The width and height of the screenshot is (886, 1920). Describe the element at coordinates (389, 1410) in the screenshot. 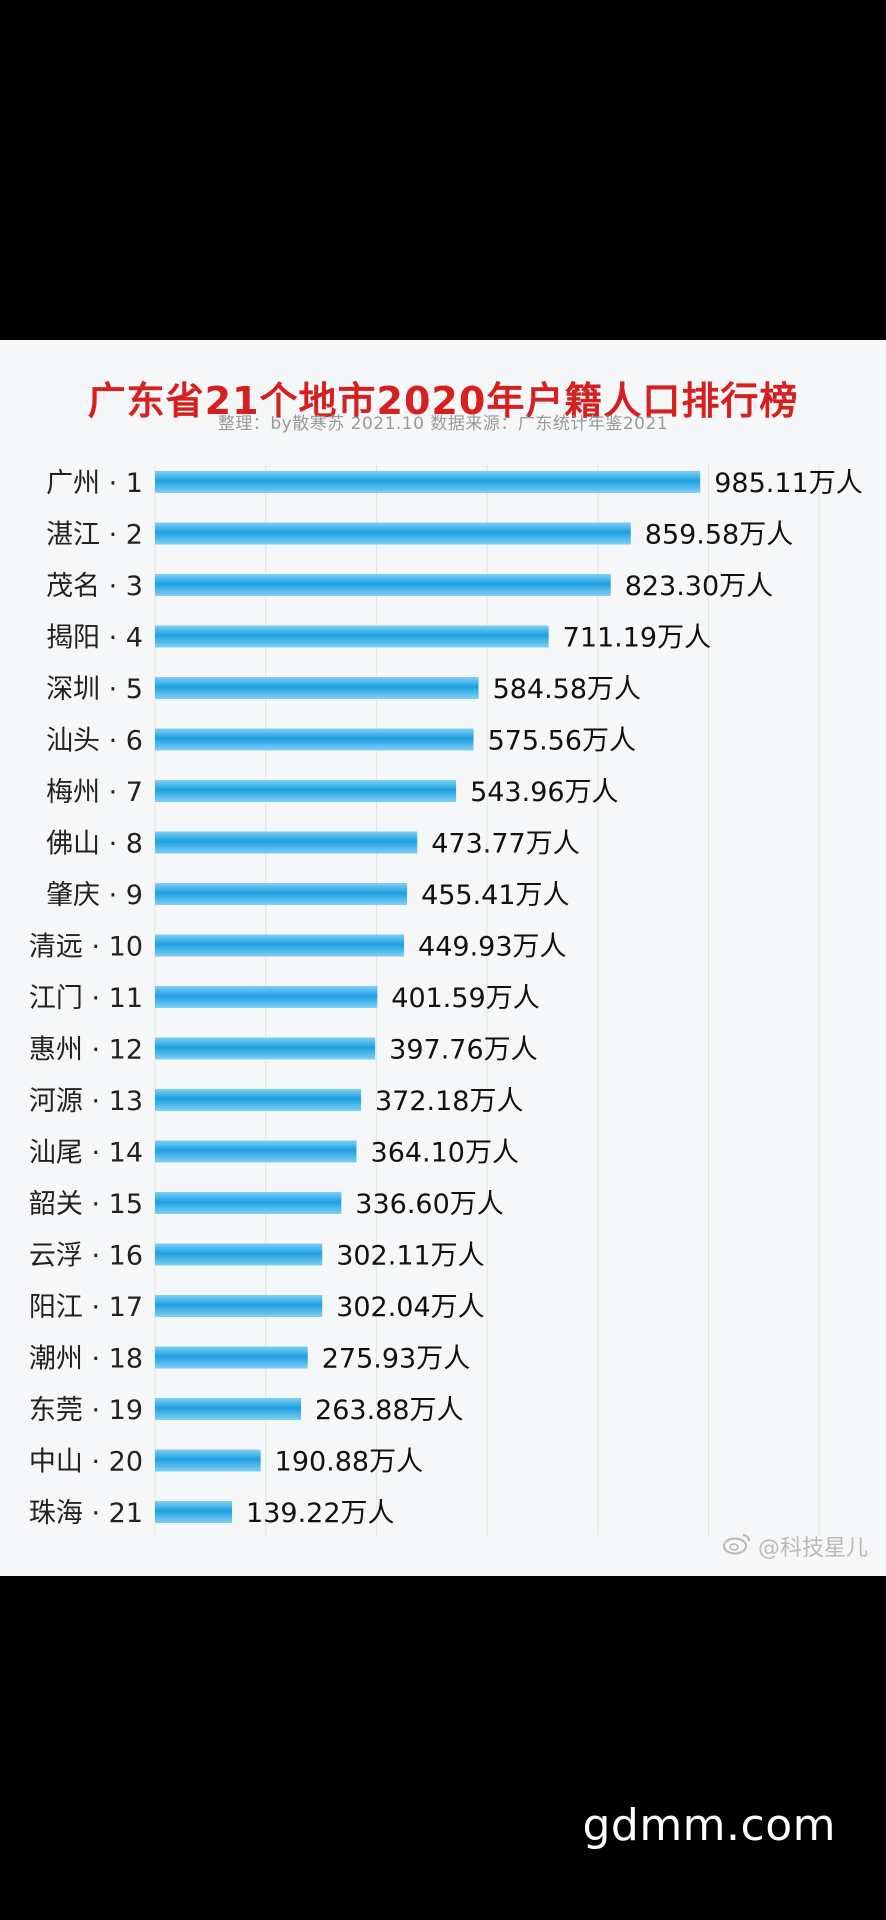

I see `value-label: 263.88万人` at that location.